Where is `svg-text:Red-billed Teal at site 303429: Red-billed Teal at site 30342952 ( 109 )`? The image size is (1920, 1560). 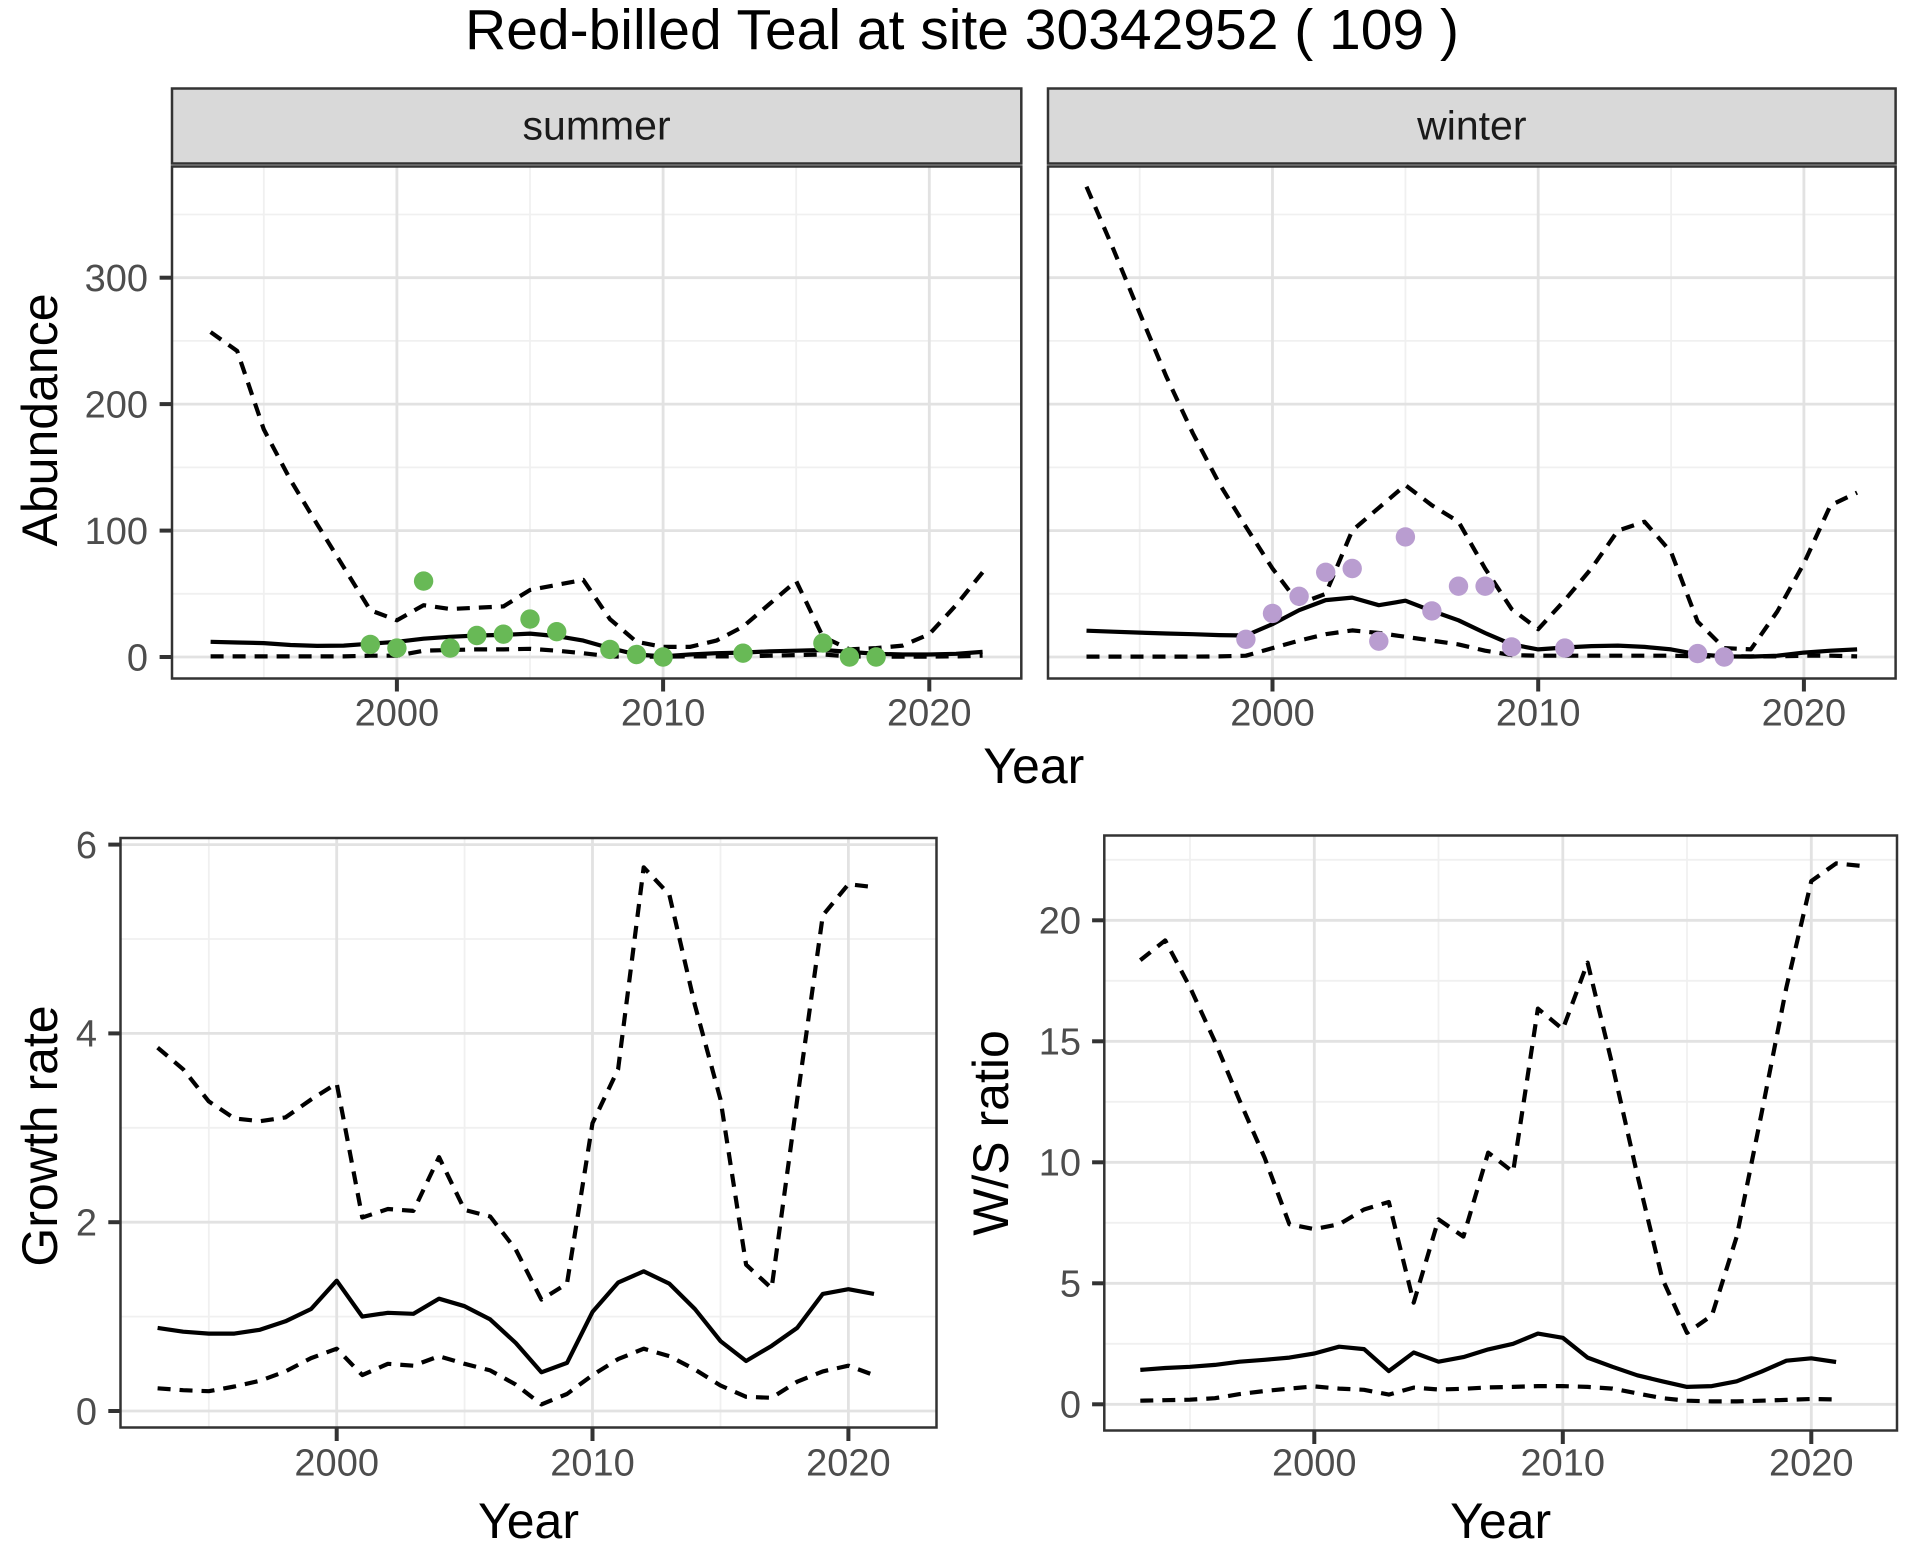 svg-text:Red-billed Teal at site 303429: Red-billed Teal at site 30342952 ( 109 ) is located at coordinates (962, 31).